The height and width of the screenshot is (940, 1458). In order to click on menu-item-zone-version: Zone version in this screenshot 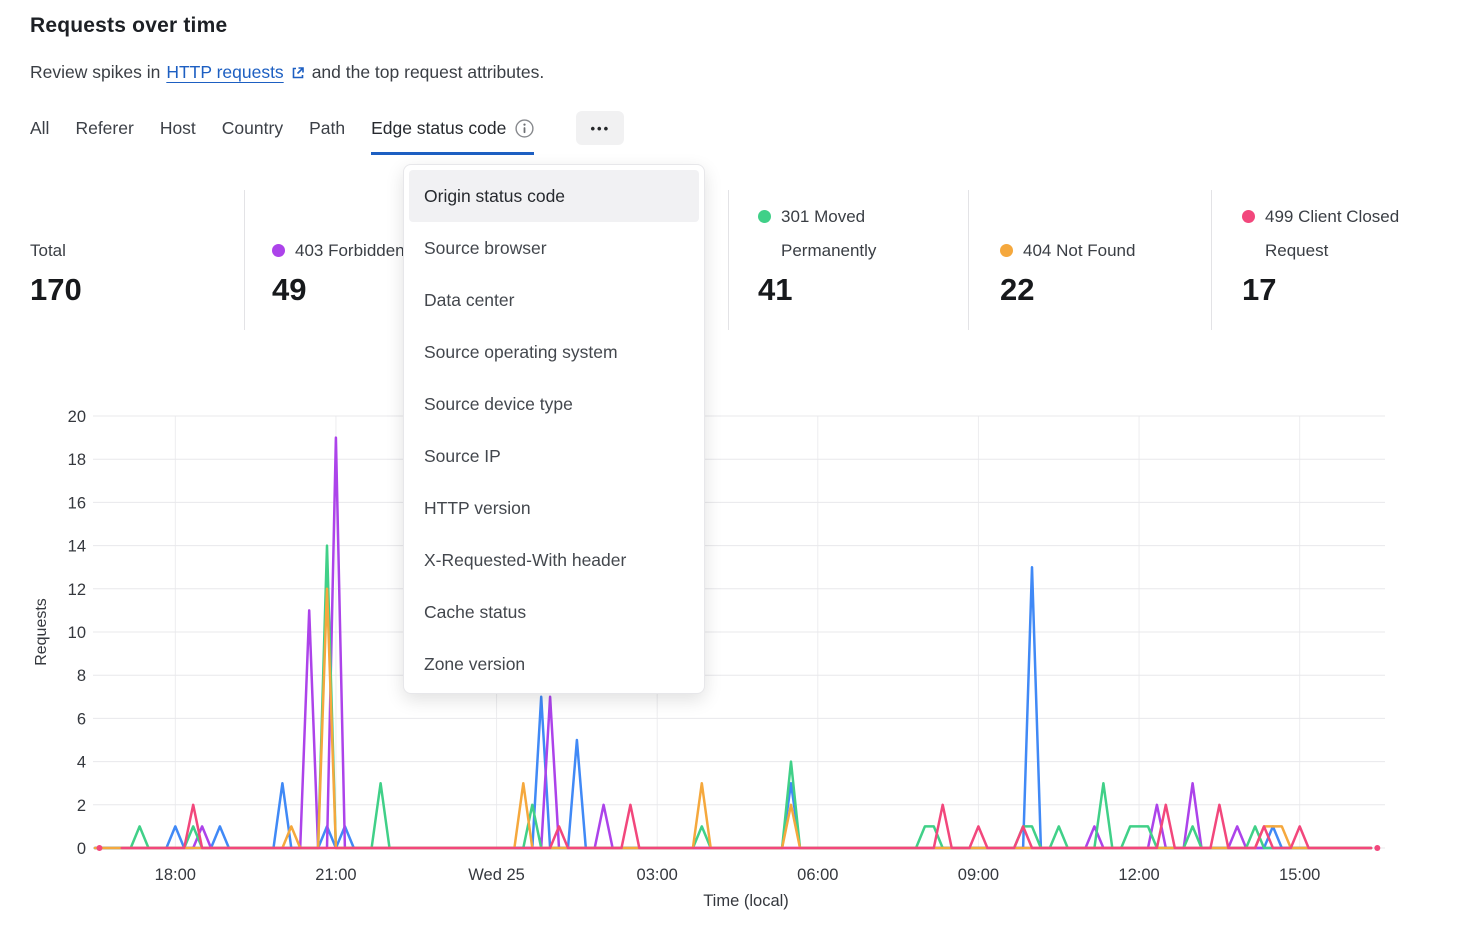, I will do `click(475, 663)`.